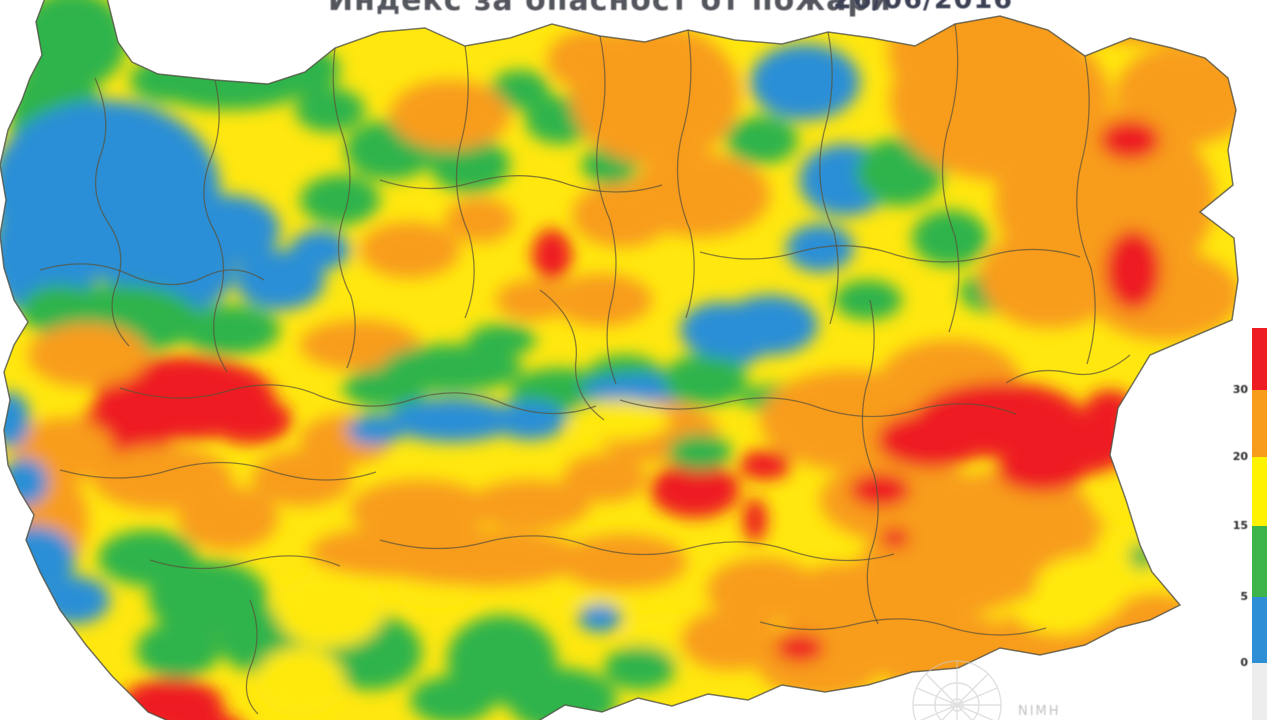  I want to click on compass-rose-icon, so click(957, 690).